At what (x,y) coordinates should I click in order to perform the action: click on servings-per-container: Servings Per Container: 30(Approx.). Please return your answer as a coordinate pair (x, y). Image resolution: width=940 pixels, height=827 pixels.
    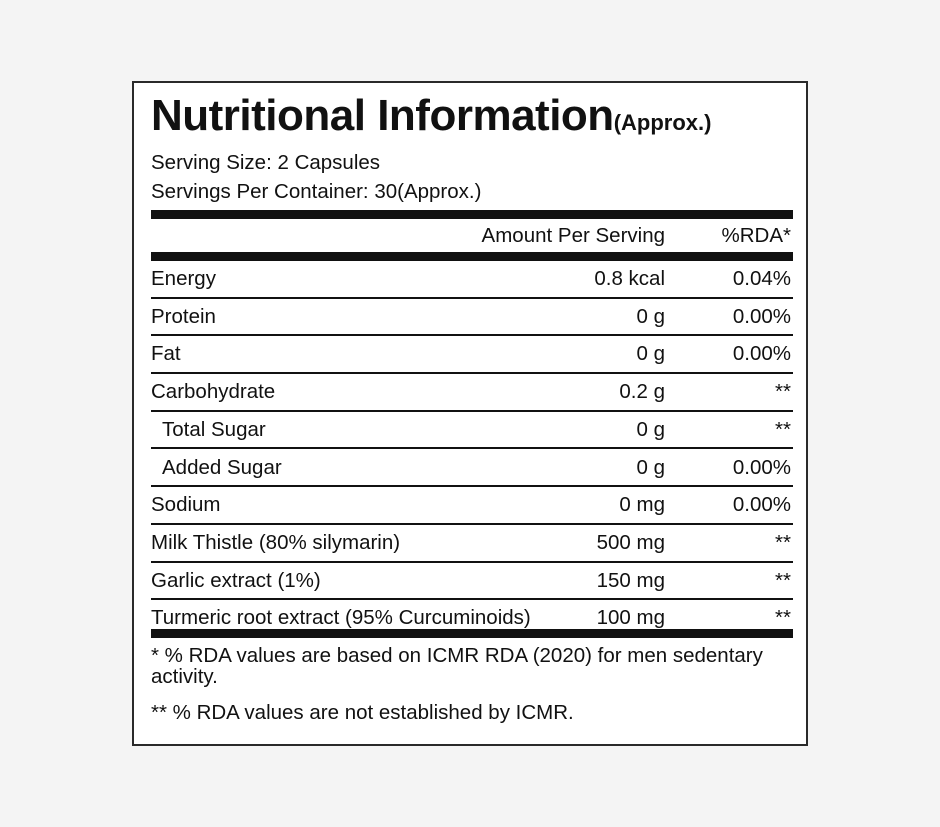
    Looking at the image, I should click on (316, 191).